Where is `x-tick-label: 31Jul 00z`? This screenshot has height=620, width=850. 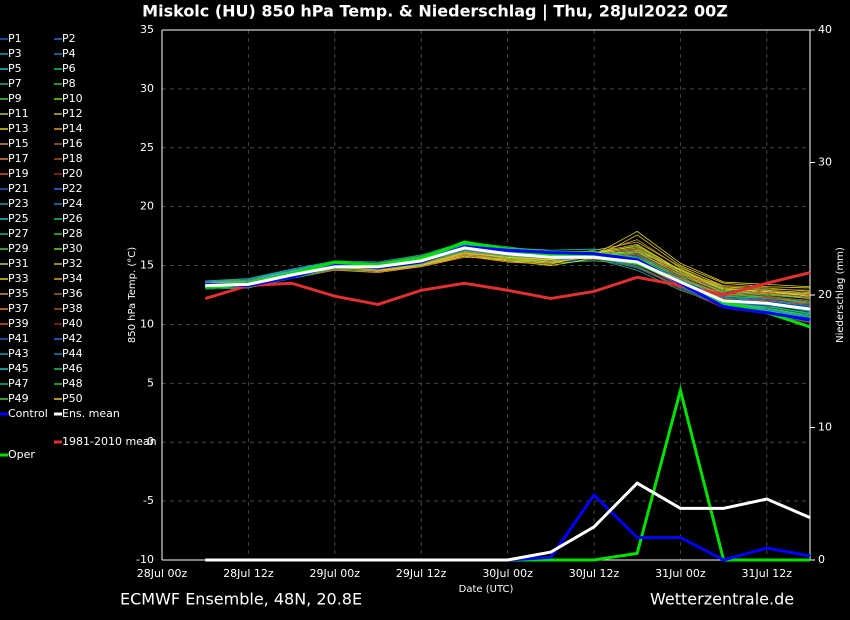
x-tick-label: 31Jul 00z is located at coordinates (680, 573).